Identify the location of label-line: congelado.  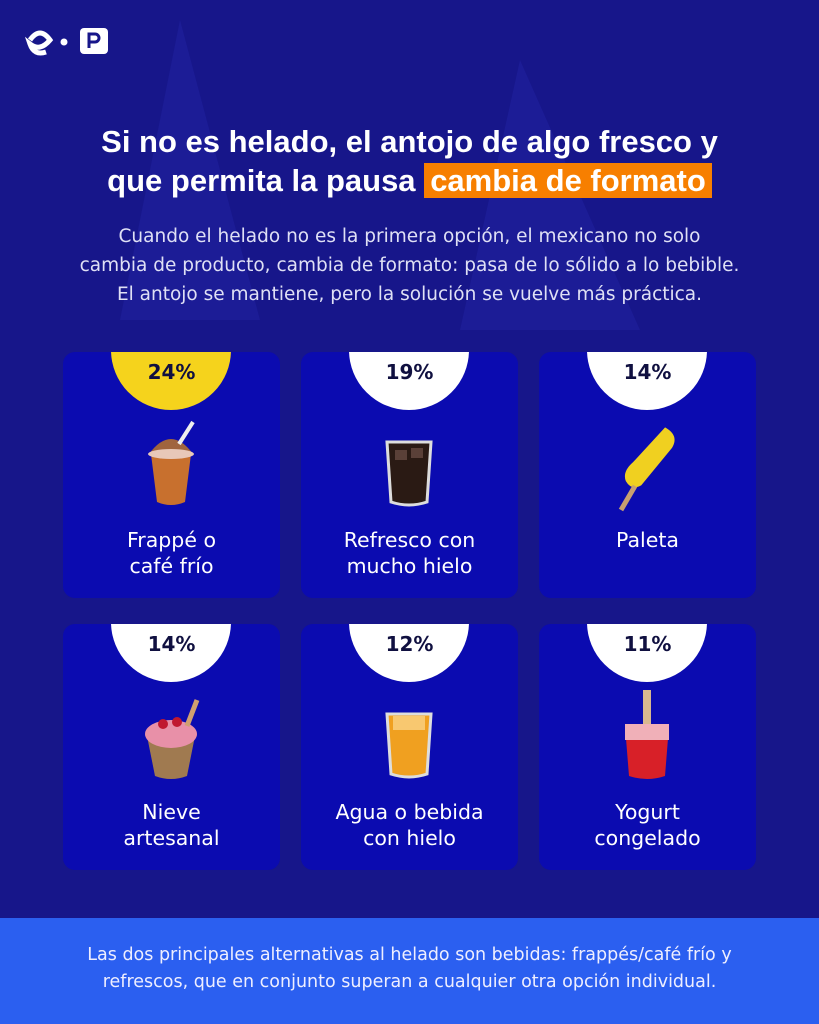
(647, 838).